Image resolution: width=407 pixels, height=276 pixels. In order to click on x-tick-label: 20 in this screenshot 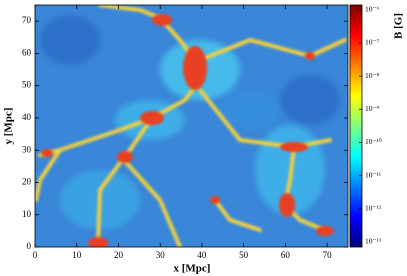, I will do `click(119, 255)`.